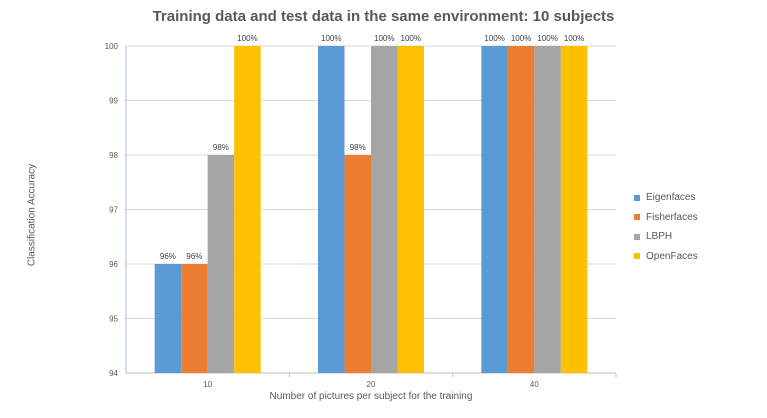 The image size is (767, 418). I want to click on legend-label: Eigenfaces, so click(671, 198).